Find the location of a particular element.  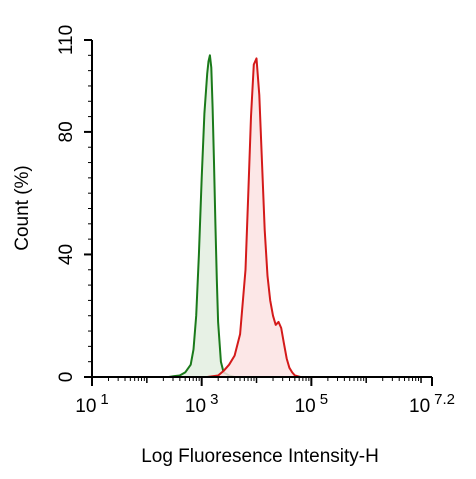

y-axis-title: Count (%) is located at coordinates (22, 208).